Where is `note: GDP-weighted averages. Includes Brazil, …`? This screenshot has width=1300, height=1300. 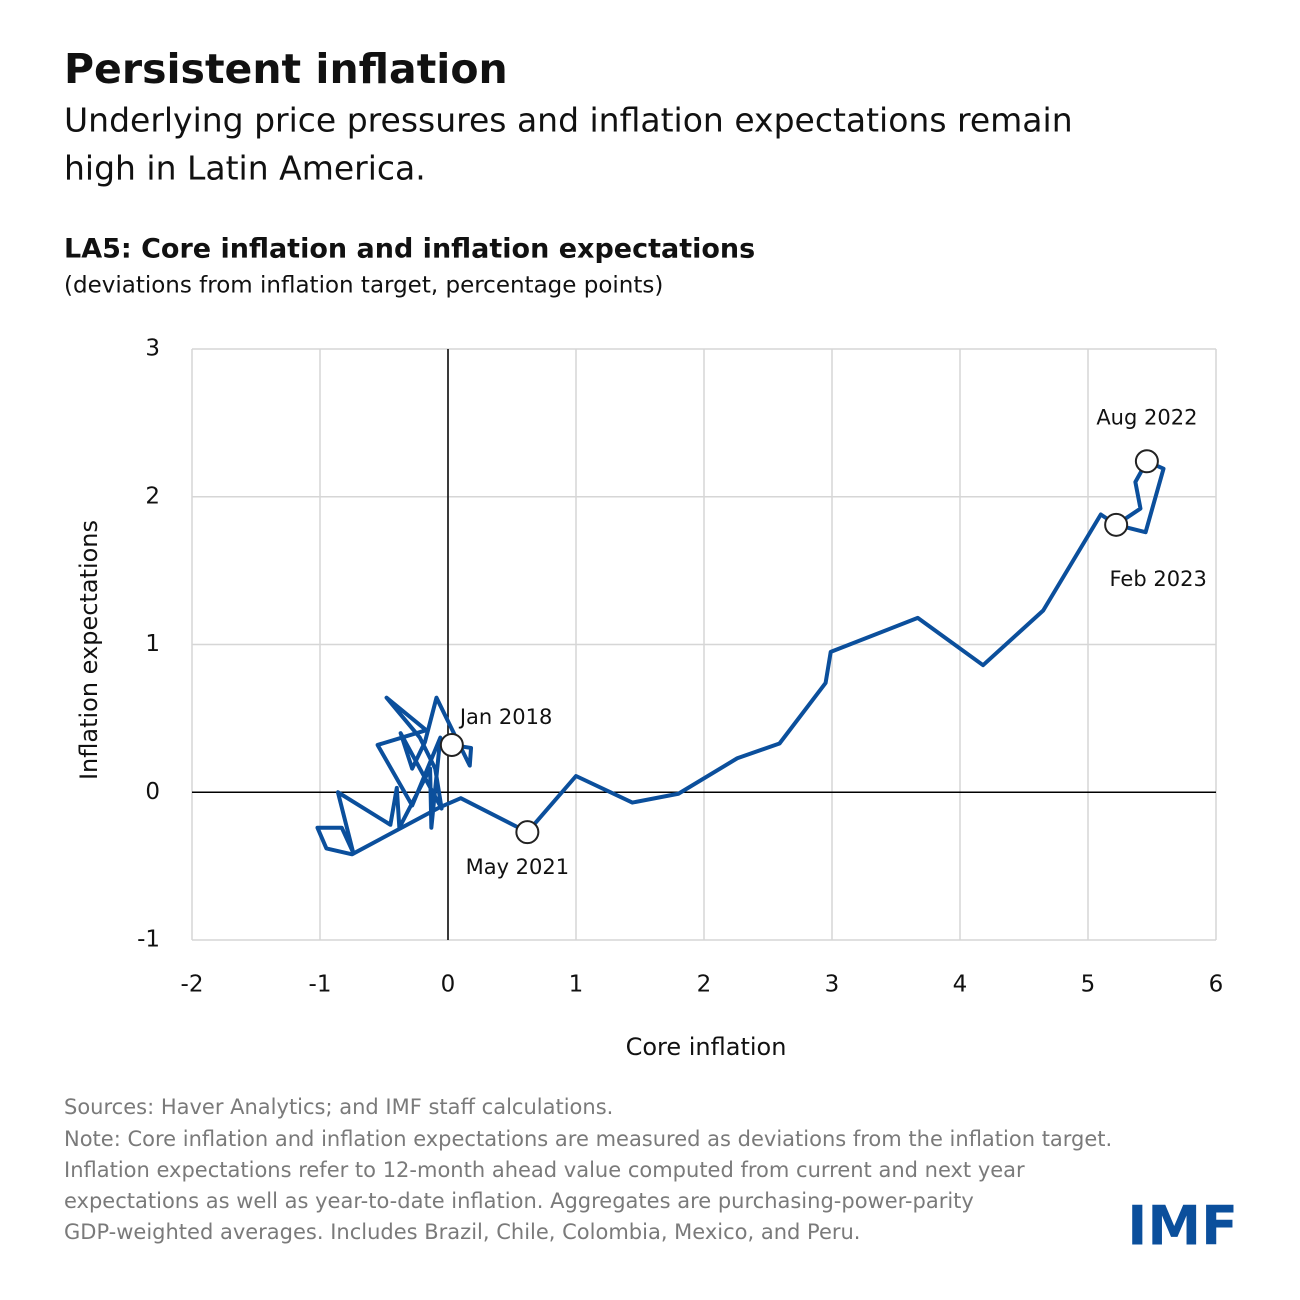 note: GDP-weighted averages. Includes Brazil, … is located at coordinates (462, 1232).